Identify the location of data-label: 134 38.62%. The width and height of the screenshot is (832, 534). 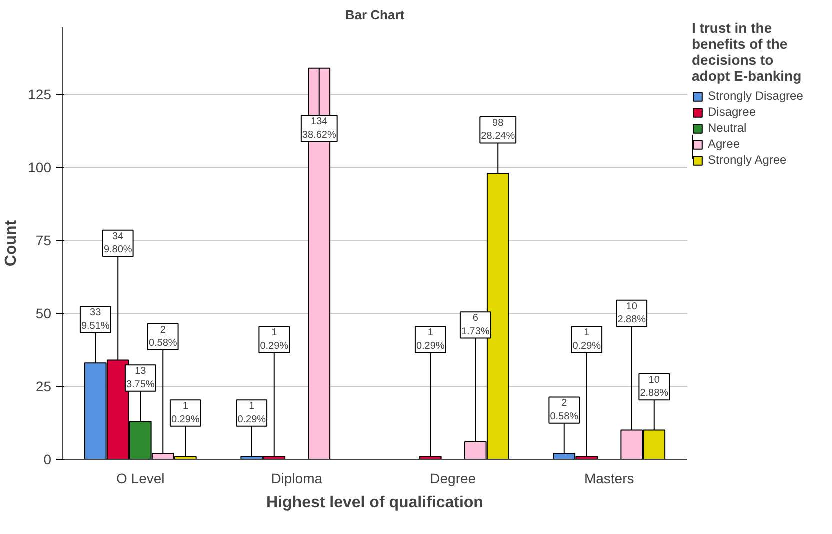
(319, 128).